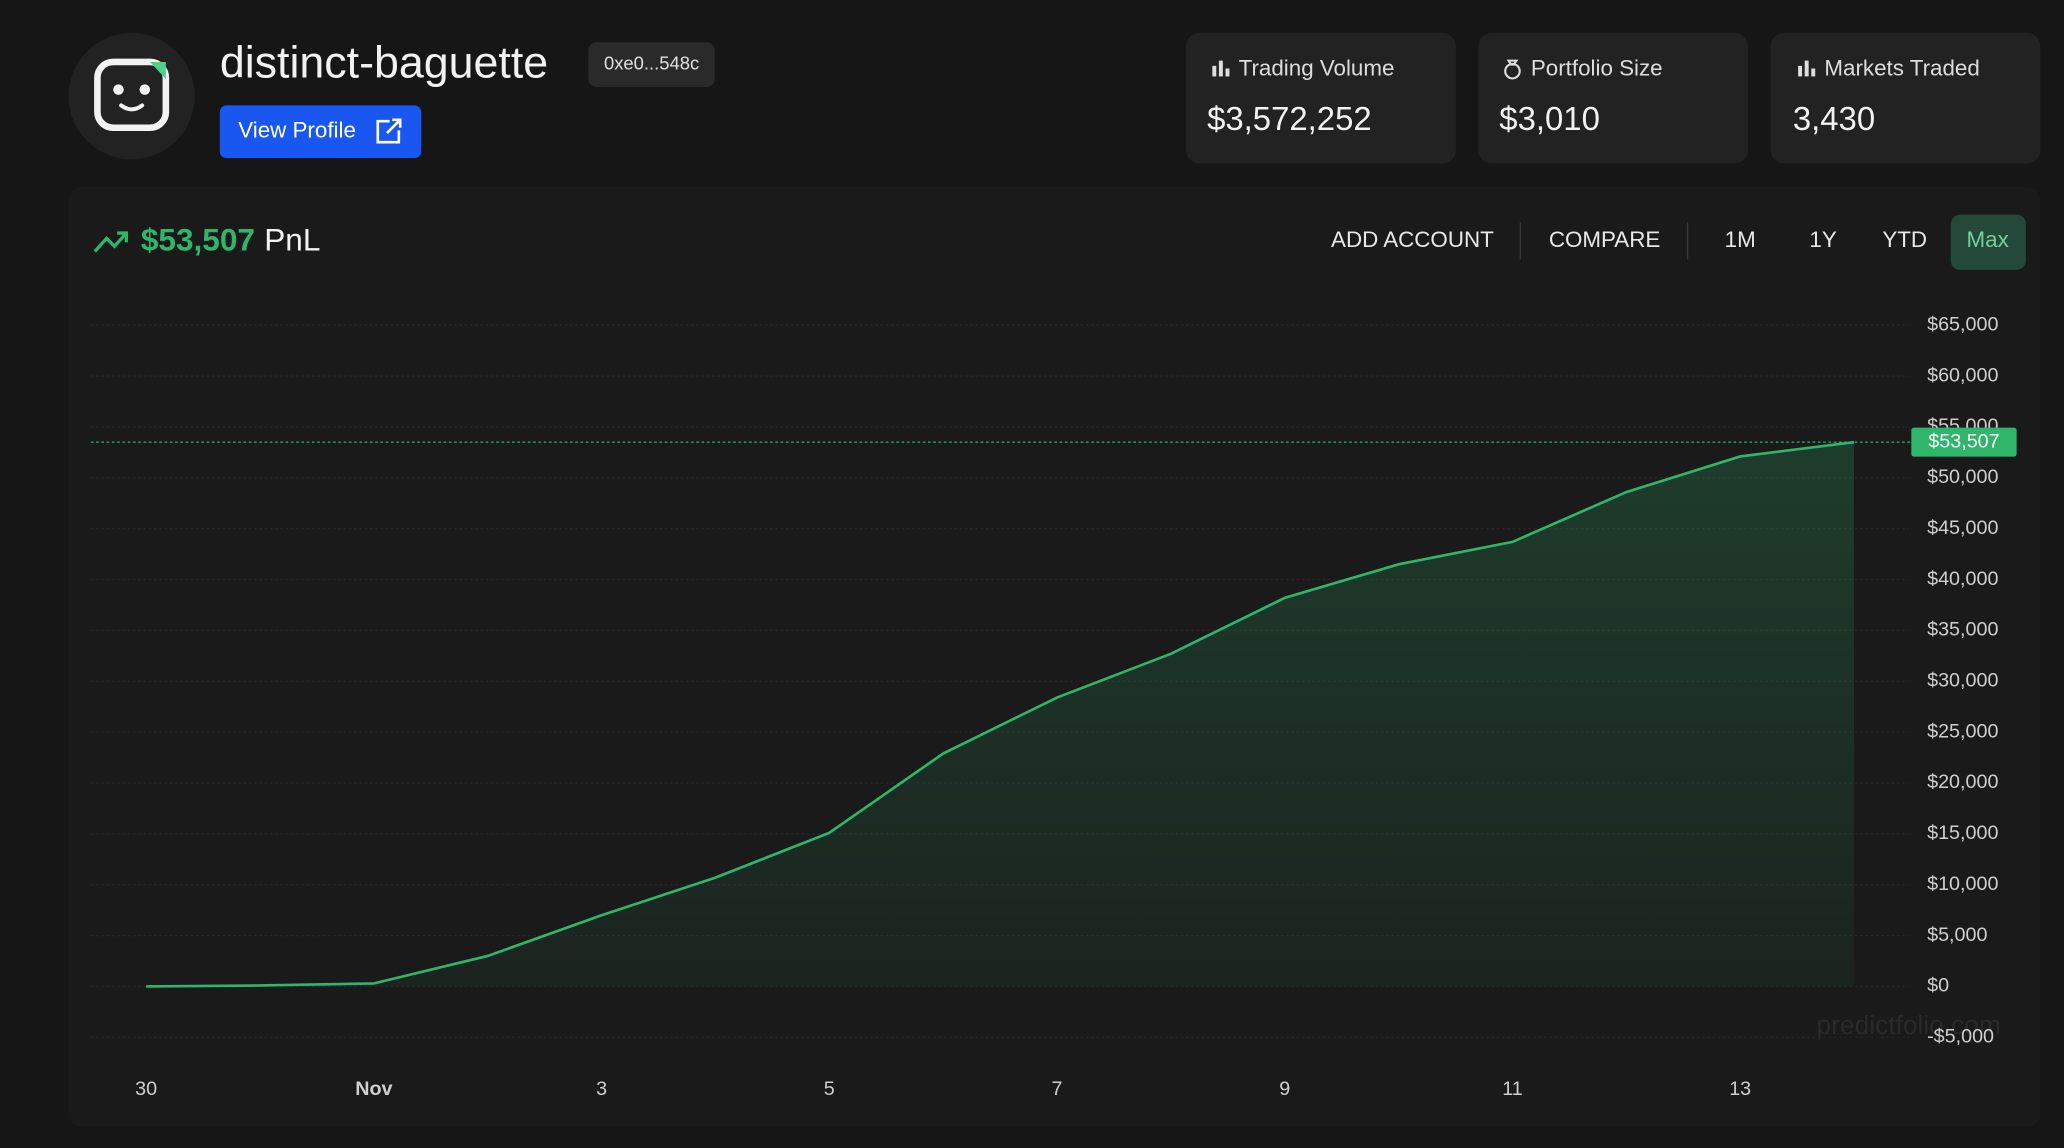 The image size is (2064, 1148). Describe the element at coordinates (292, 240) in the screenshot. I see `pnl-label: PnL` at that location.